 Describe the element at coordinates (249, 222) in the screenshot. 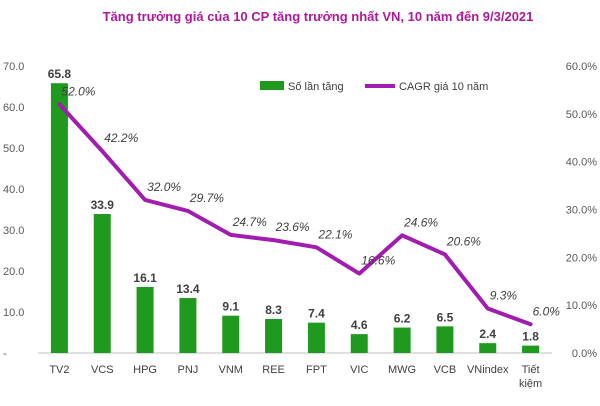

I see `line-data-label: 24.7%` at that location.